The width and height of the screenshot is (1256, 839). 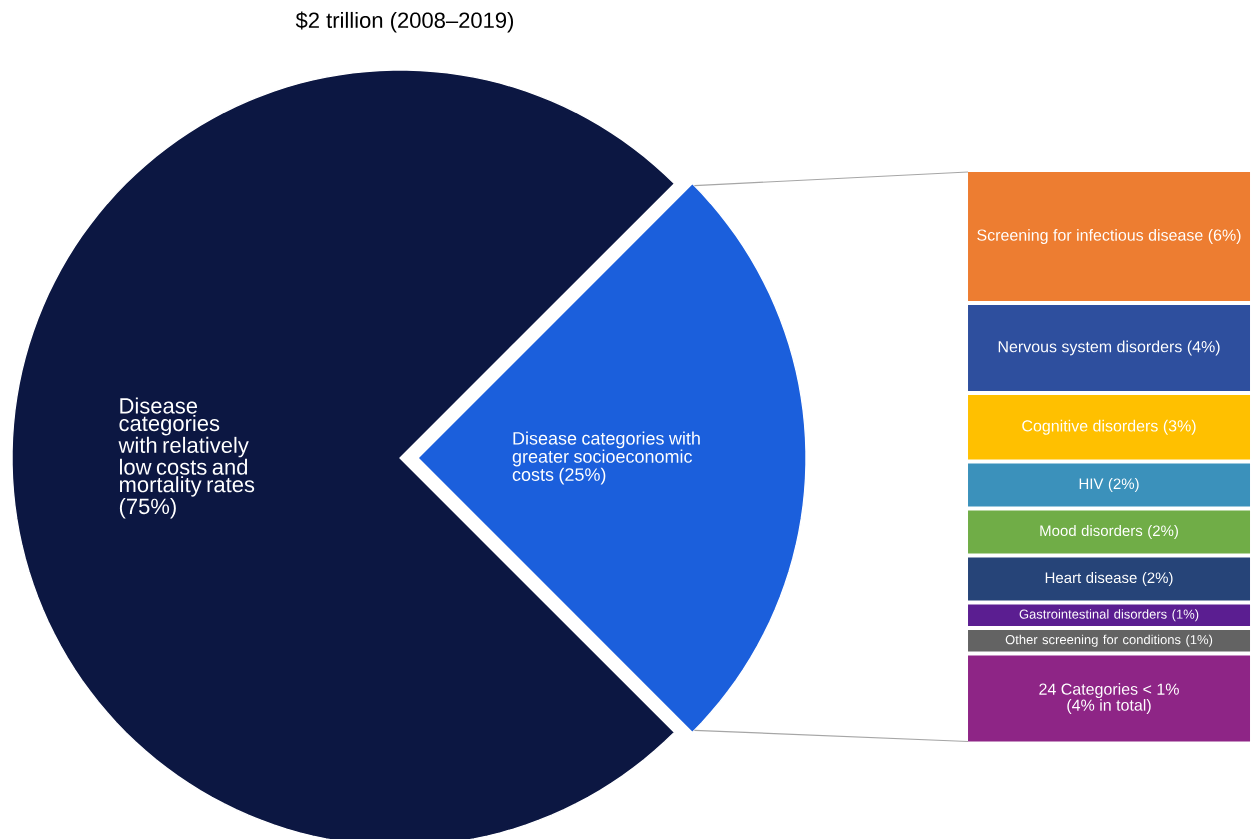 I want to click on data-label: (3%), so click(x=1179, y=427).